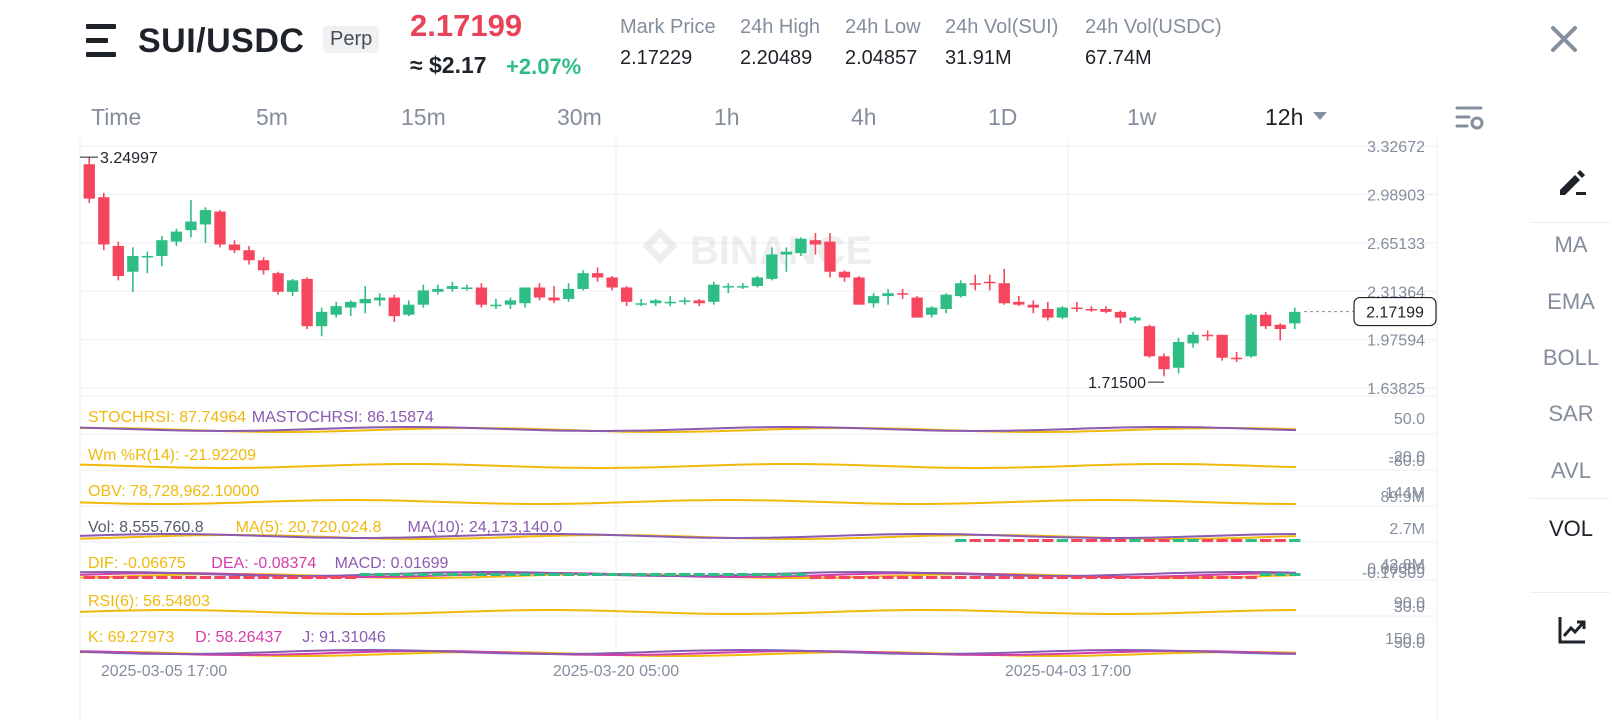 The width and height of the screenshot is (1612, 720). What do you see at coordinates (104, 41) in the screenshot?
I see `menu-icon` at bounding box center [104, 41].